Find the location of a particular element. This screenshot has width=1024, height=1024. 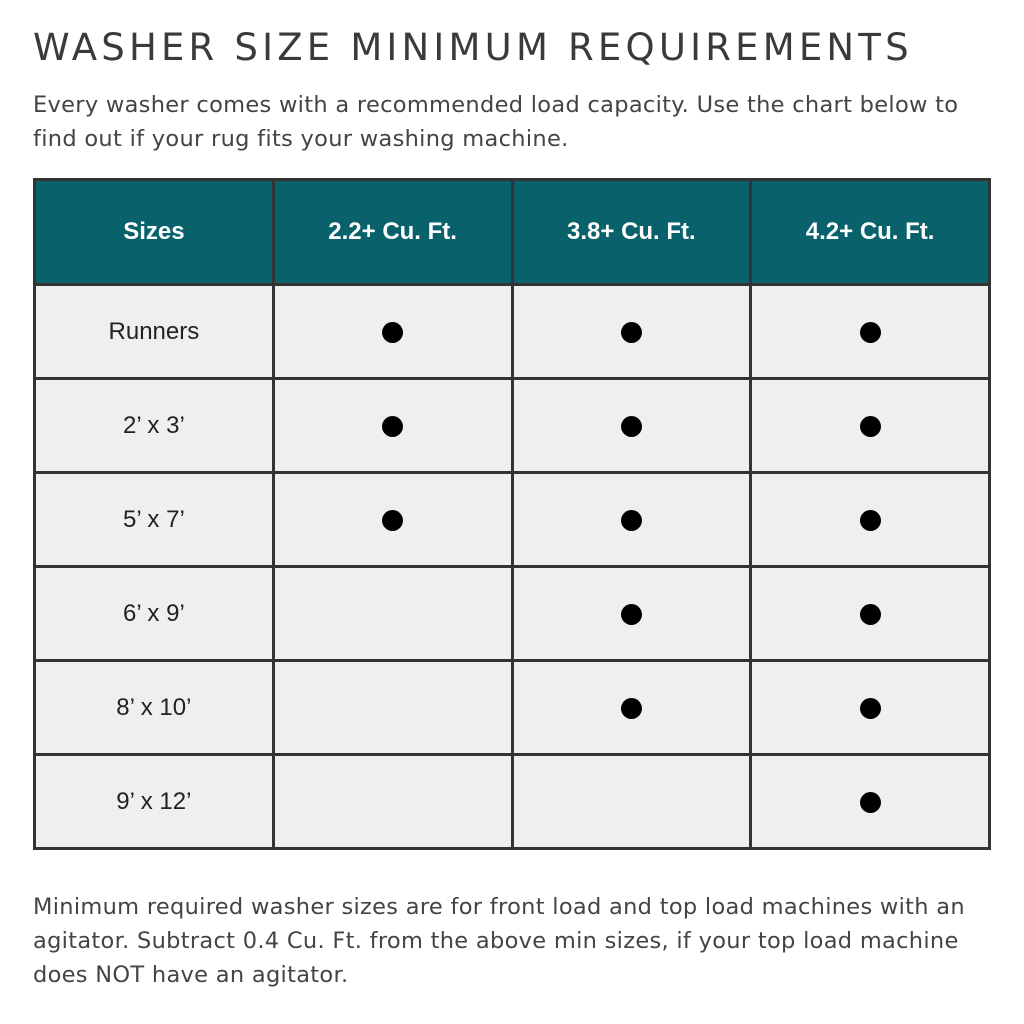

column-header: 2.2+ Cu. Ft. is located at coordinates (392, 232).